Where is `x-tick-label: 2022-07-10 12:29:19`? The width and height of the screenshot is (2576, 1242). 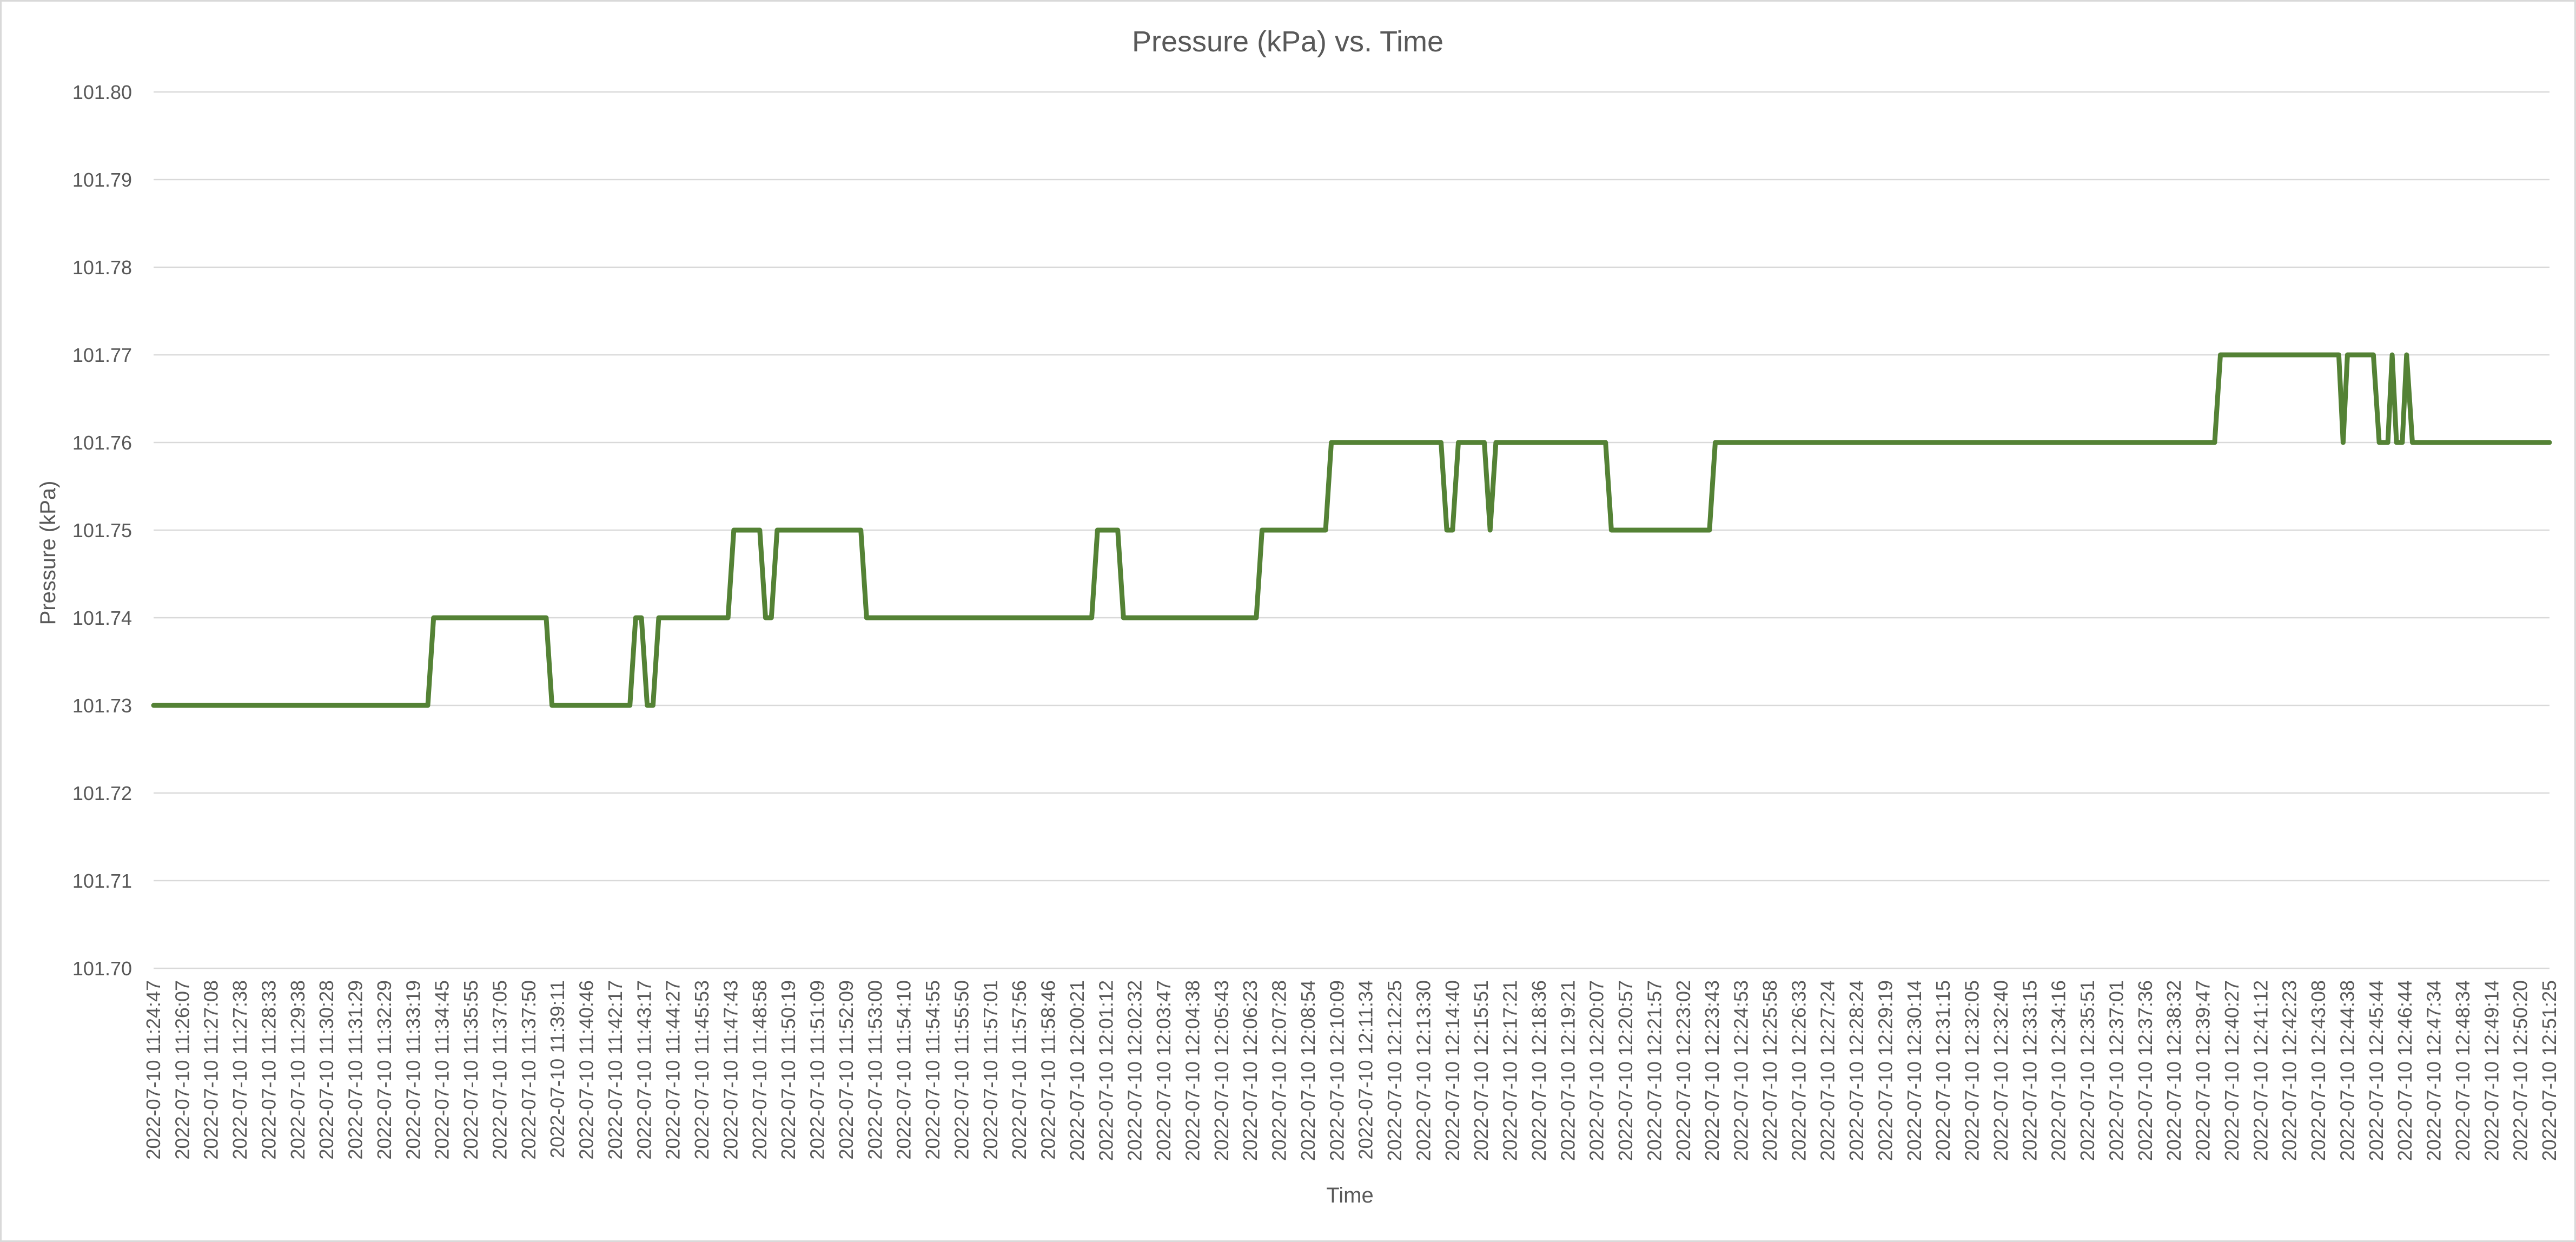 x-tick-label: 2022-07-10 12:29:19 is located at coordinates (1885, 1071).